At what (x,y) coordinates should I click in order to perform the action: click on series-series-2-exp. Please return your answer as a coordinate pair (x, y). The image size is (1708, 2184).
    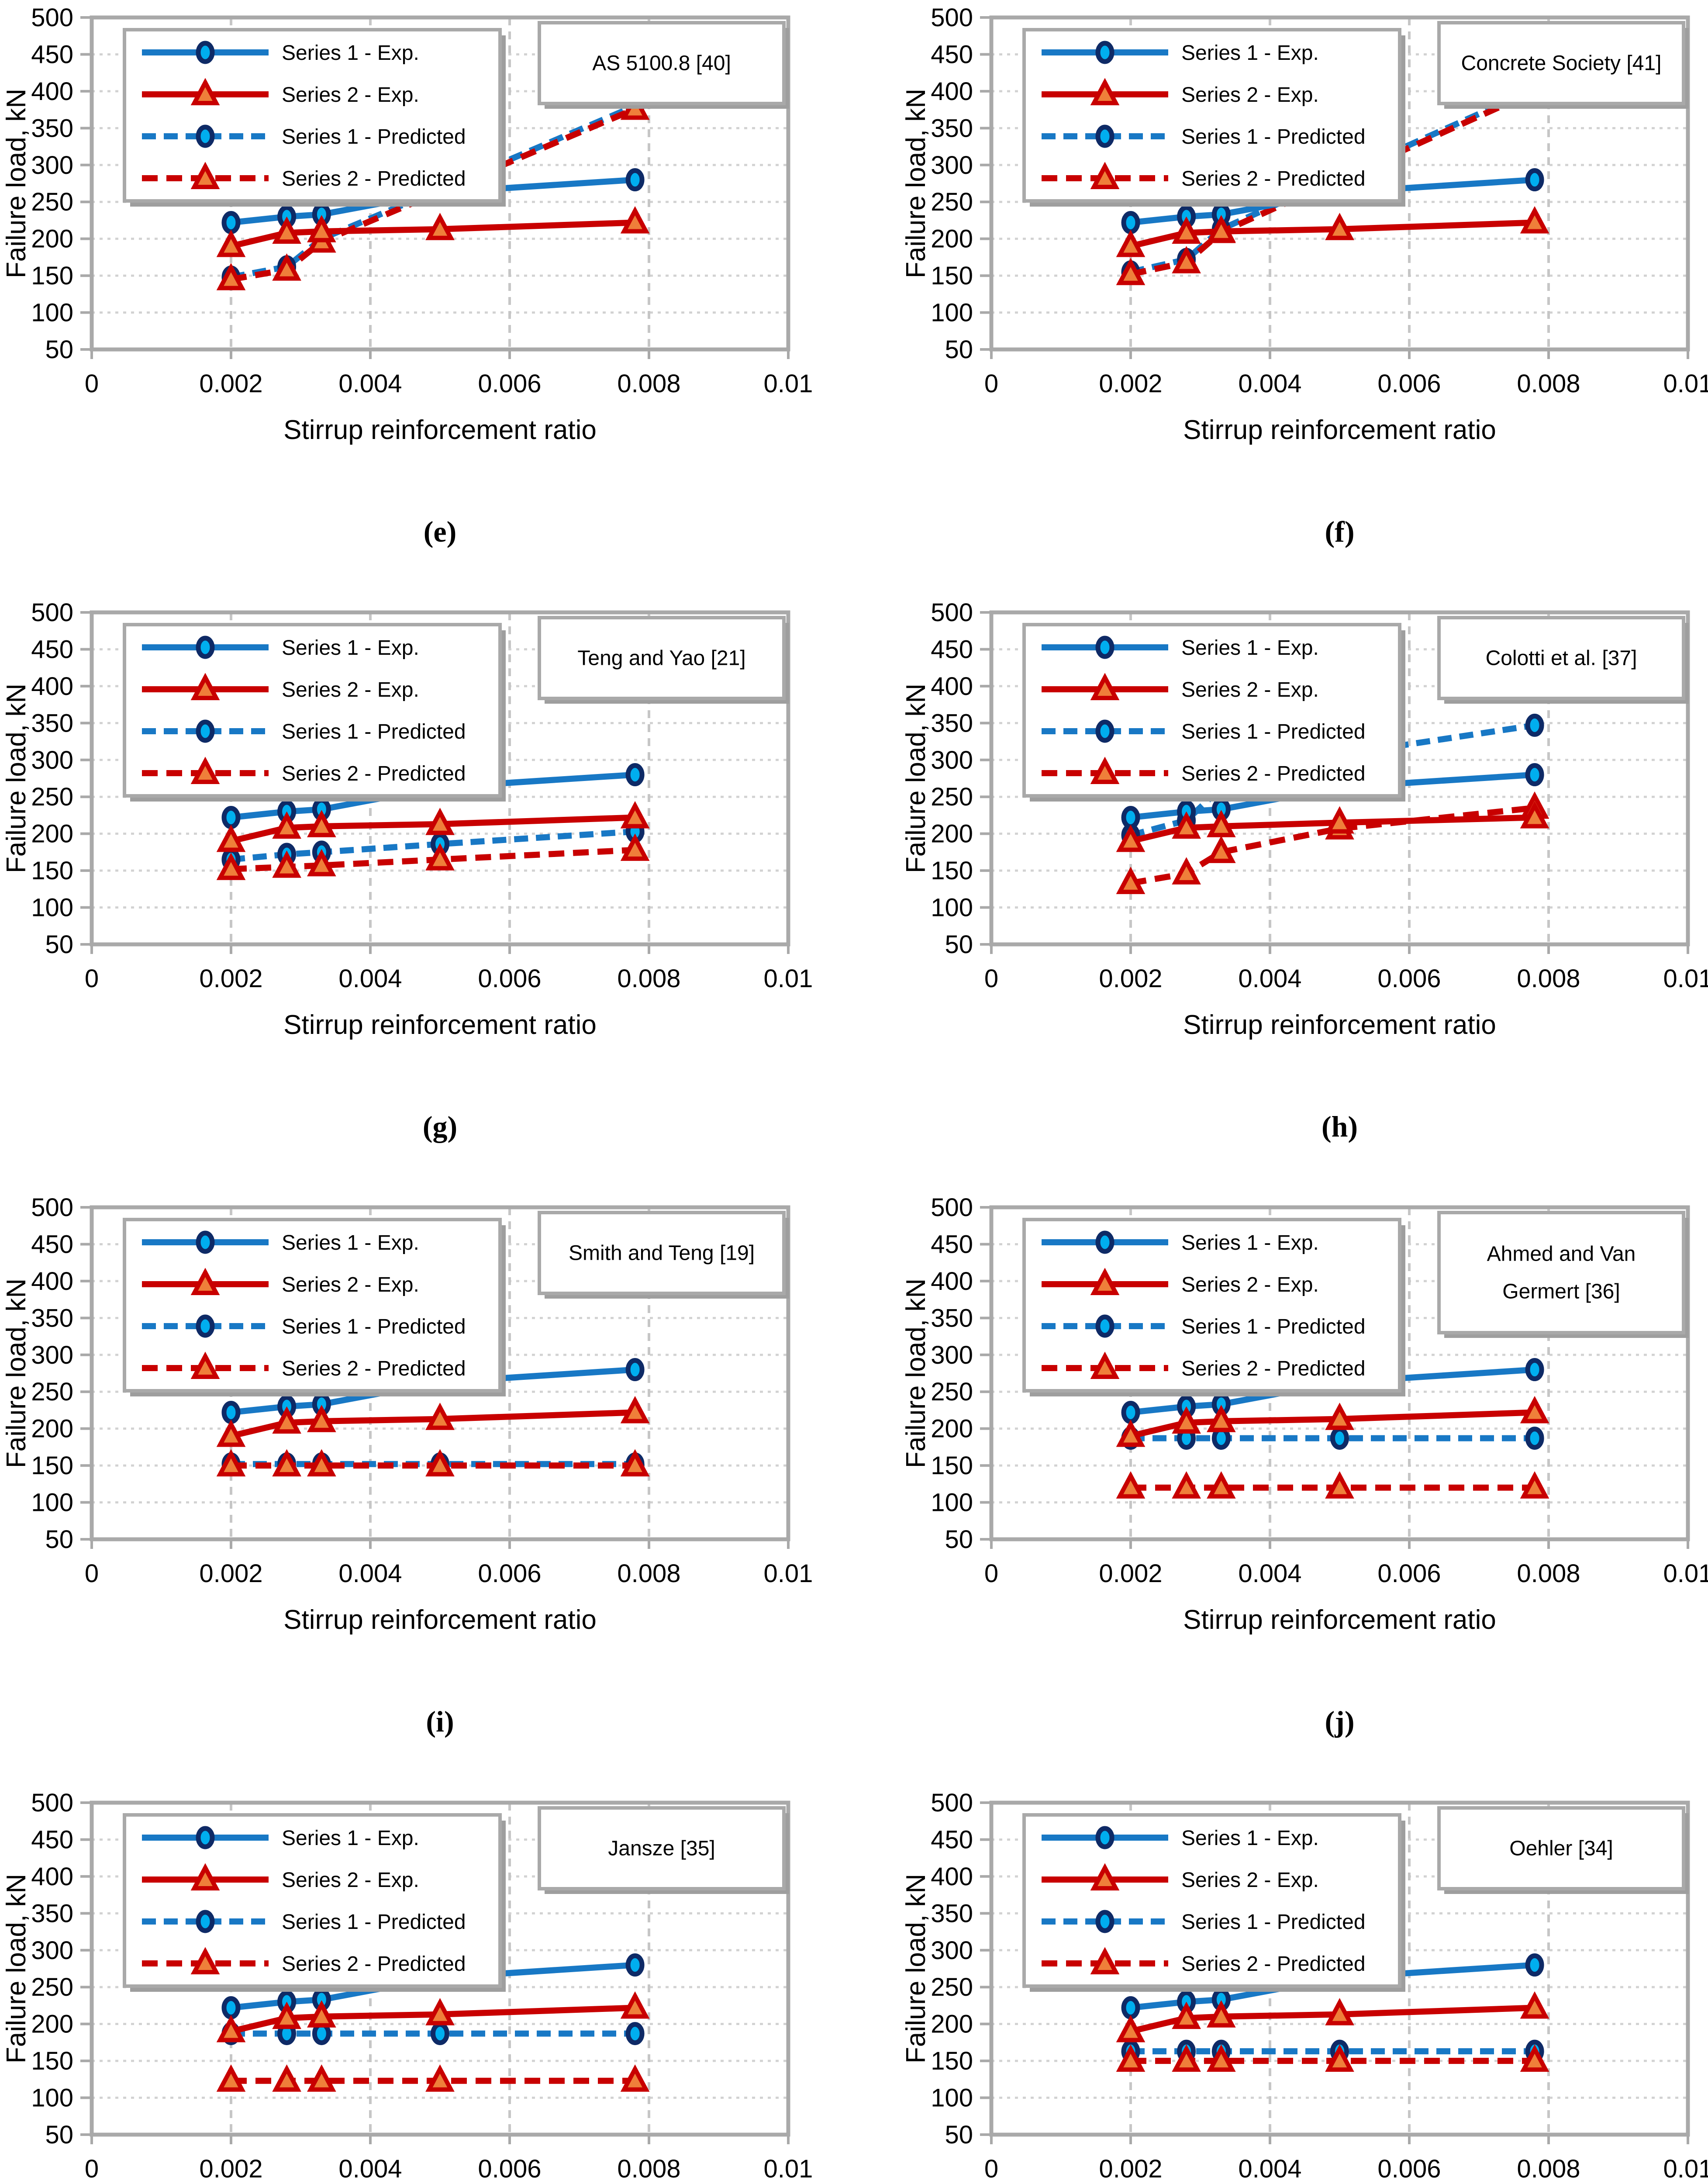
    Looking at the image, I should click on (433, 2016).